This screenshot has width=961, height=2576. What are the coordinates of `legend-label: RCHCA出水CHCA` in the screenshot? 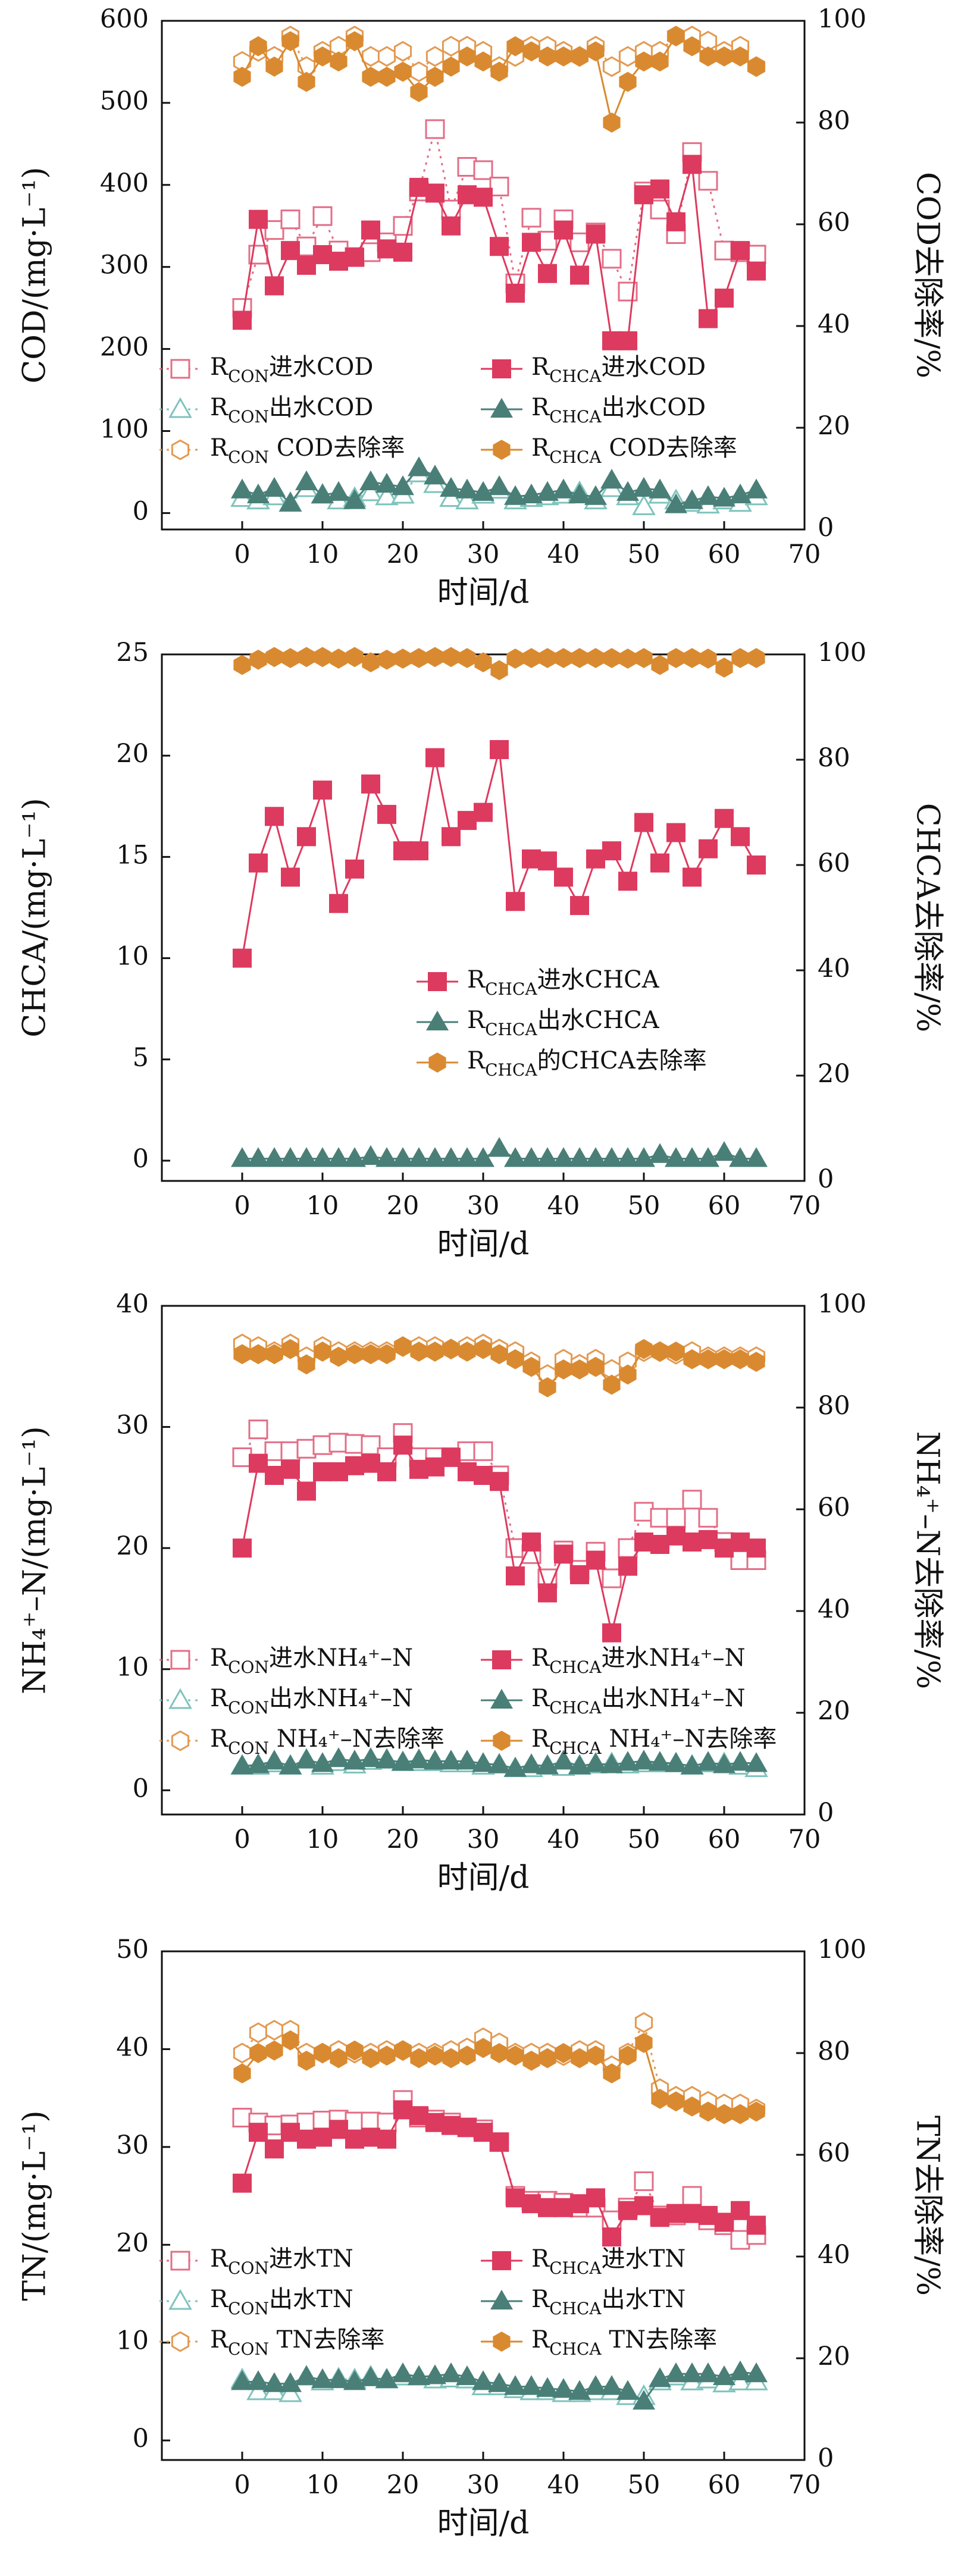 It's located at (563, 1023).